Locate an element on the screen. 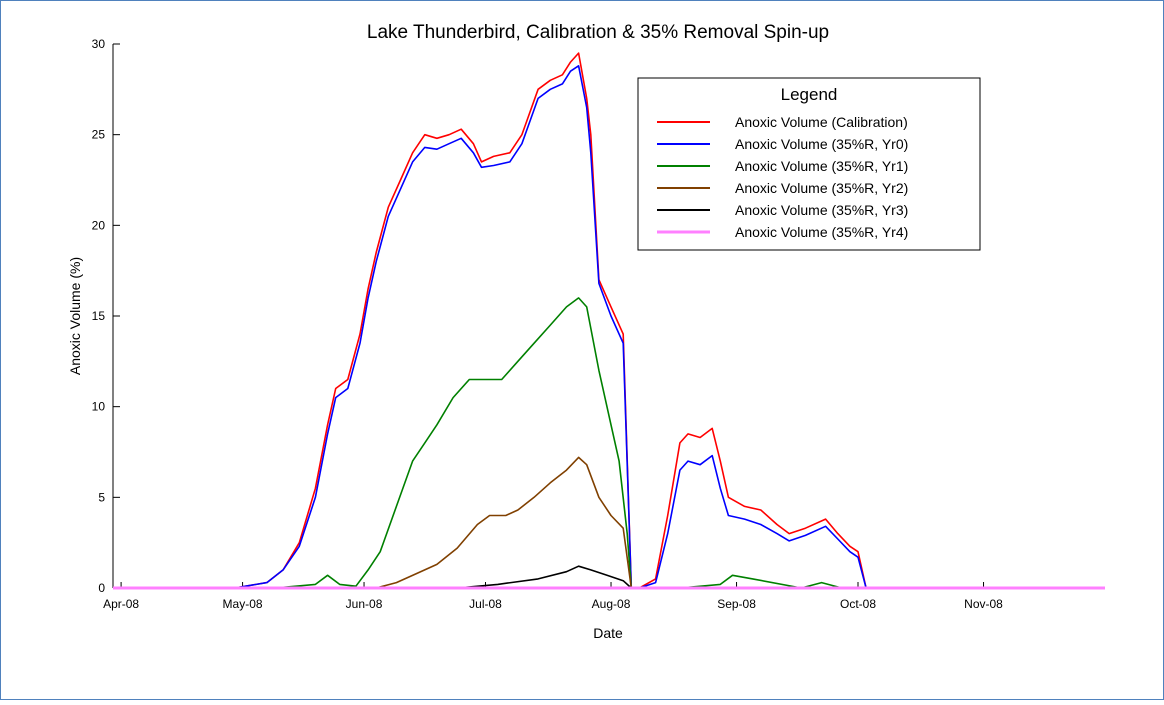  legend-box is located at coordinates (809, 164).